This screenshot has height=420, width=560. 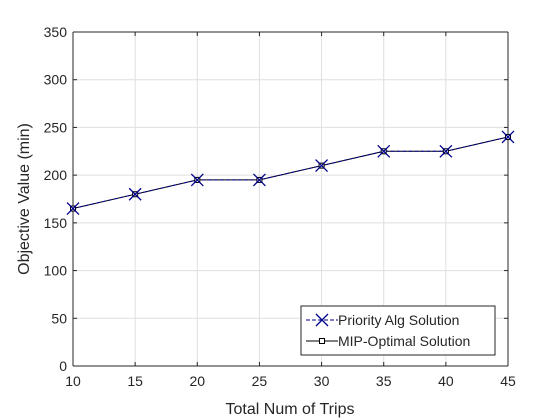 I want to click on x-tick-label: 20, so click(x=197, y=381).